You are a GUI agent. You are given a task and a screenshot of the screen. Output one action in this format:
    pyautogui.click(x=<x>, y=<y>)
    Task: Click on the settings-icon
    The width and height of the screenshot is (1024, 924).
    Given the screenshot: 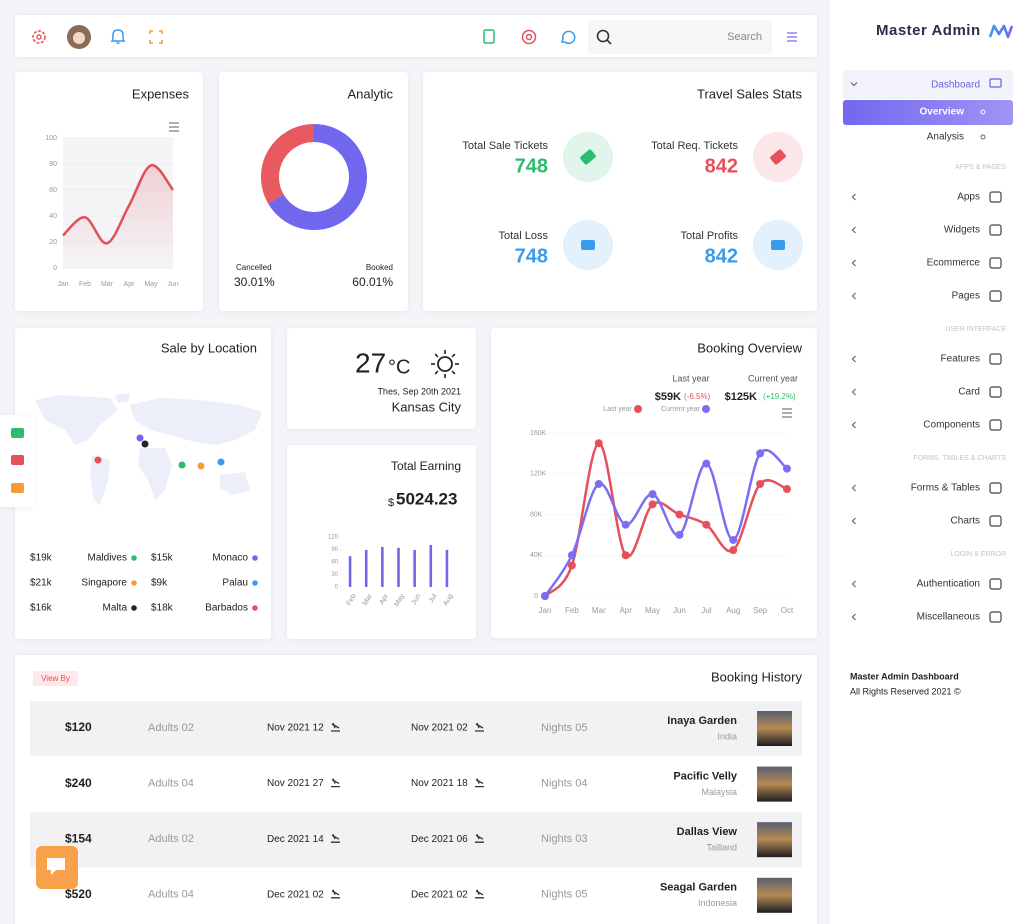 What is the action you would take?
    pyautogui.click(x=39, y=37)
    